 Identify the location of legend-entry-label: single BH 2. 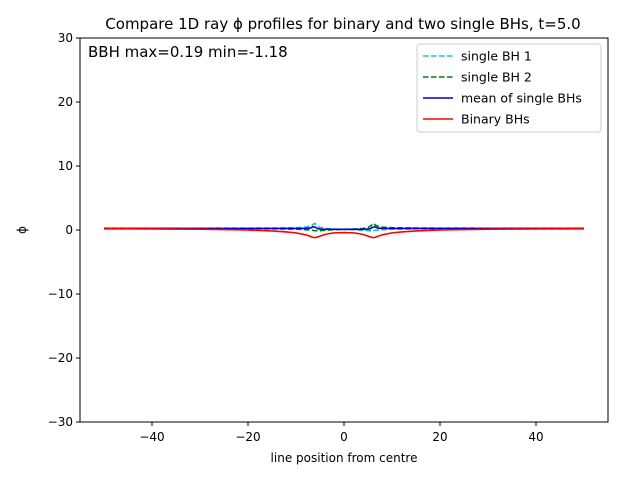
(496, 77).